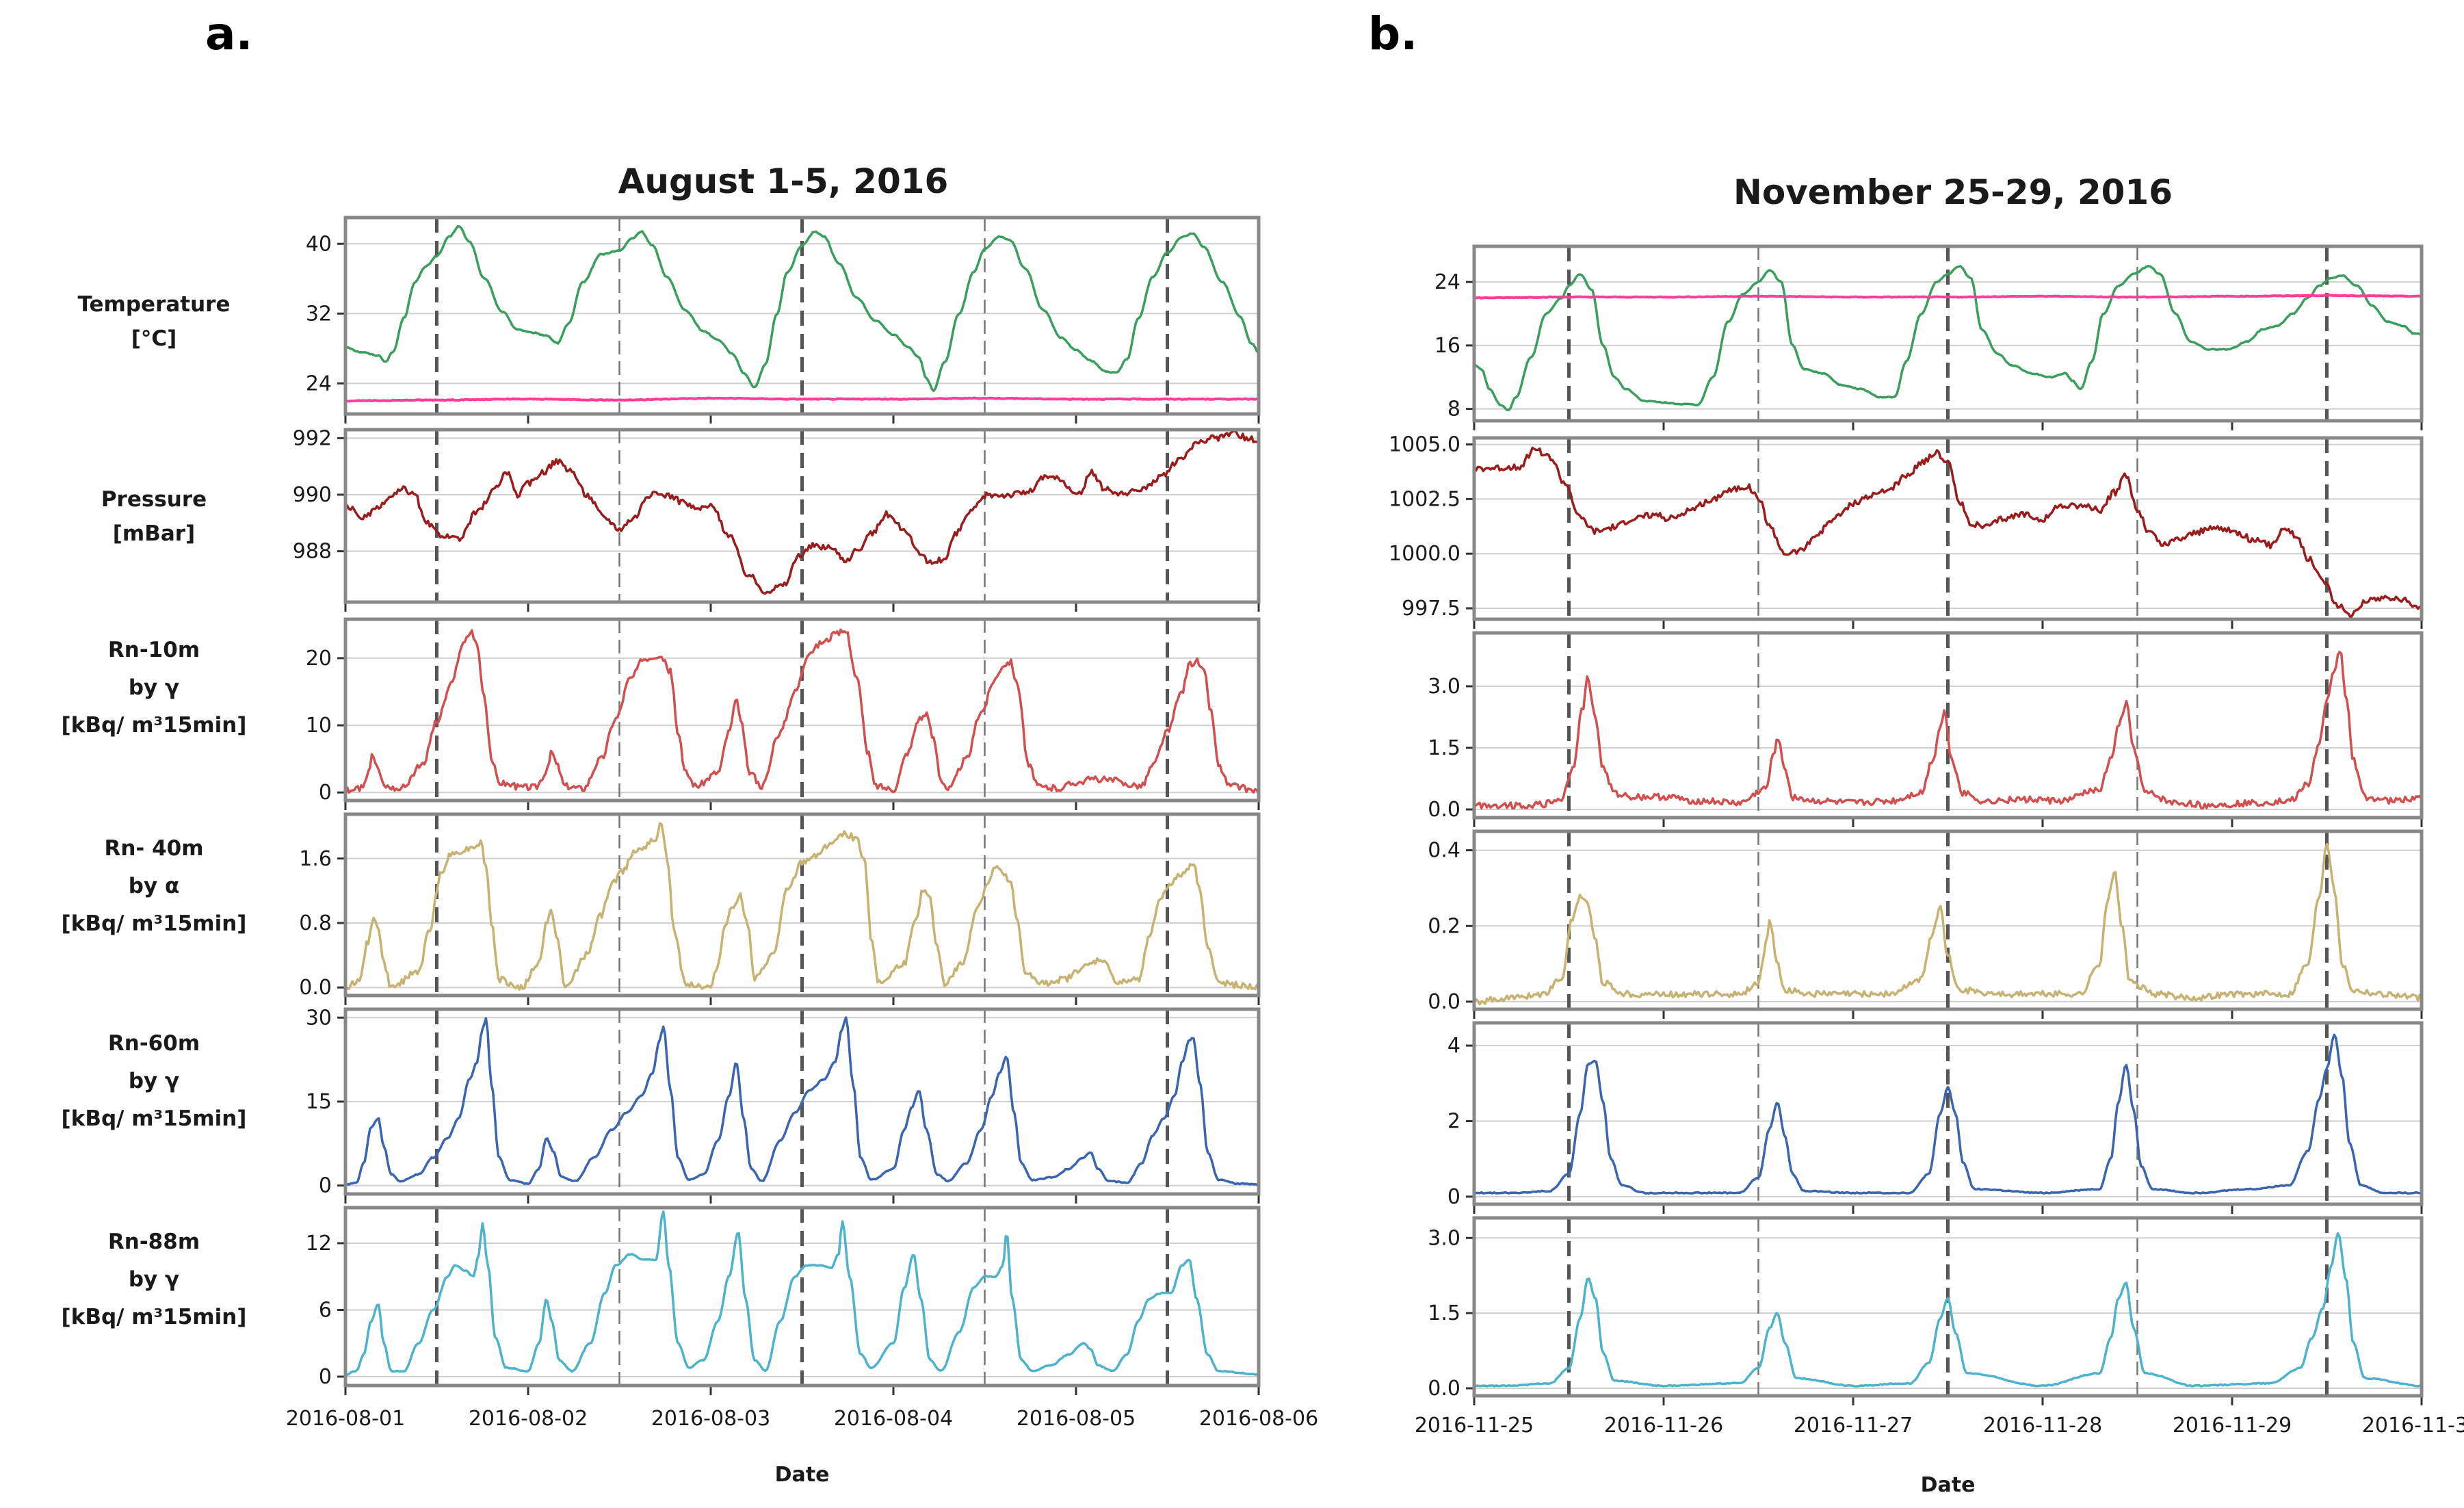 The height and width of the screenshot is (1508, 2464). What do you see at coordinates (319, 244) in the screenshot?
I see `y-tick-label: 40` at bounding box center [319, 244].